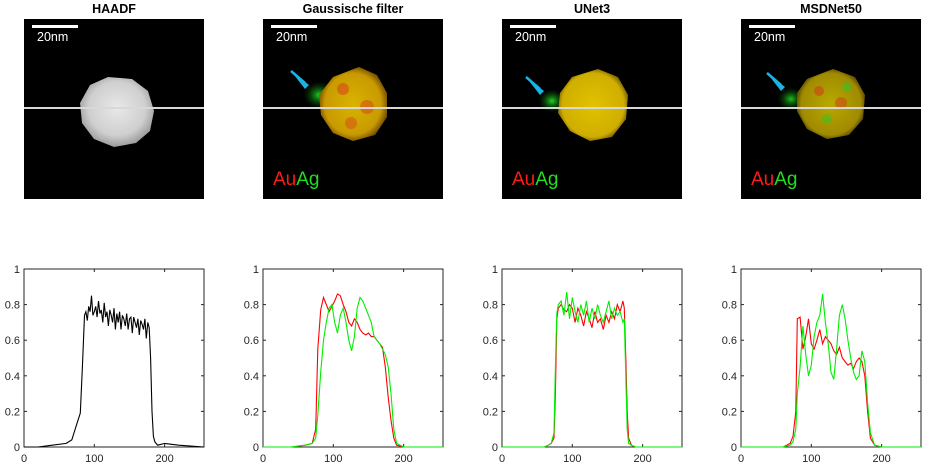  I want to click on unet3-image: 20nm AuAg, so click(592, 109).